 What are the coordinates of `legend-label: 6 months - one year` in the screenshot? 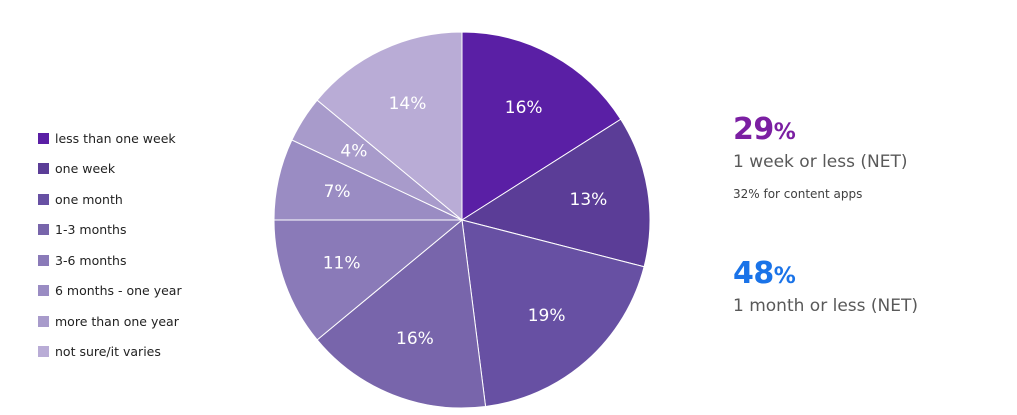 It's located at (118, 291).